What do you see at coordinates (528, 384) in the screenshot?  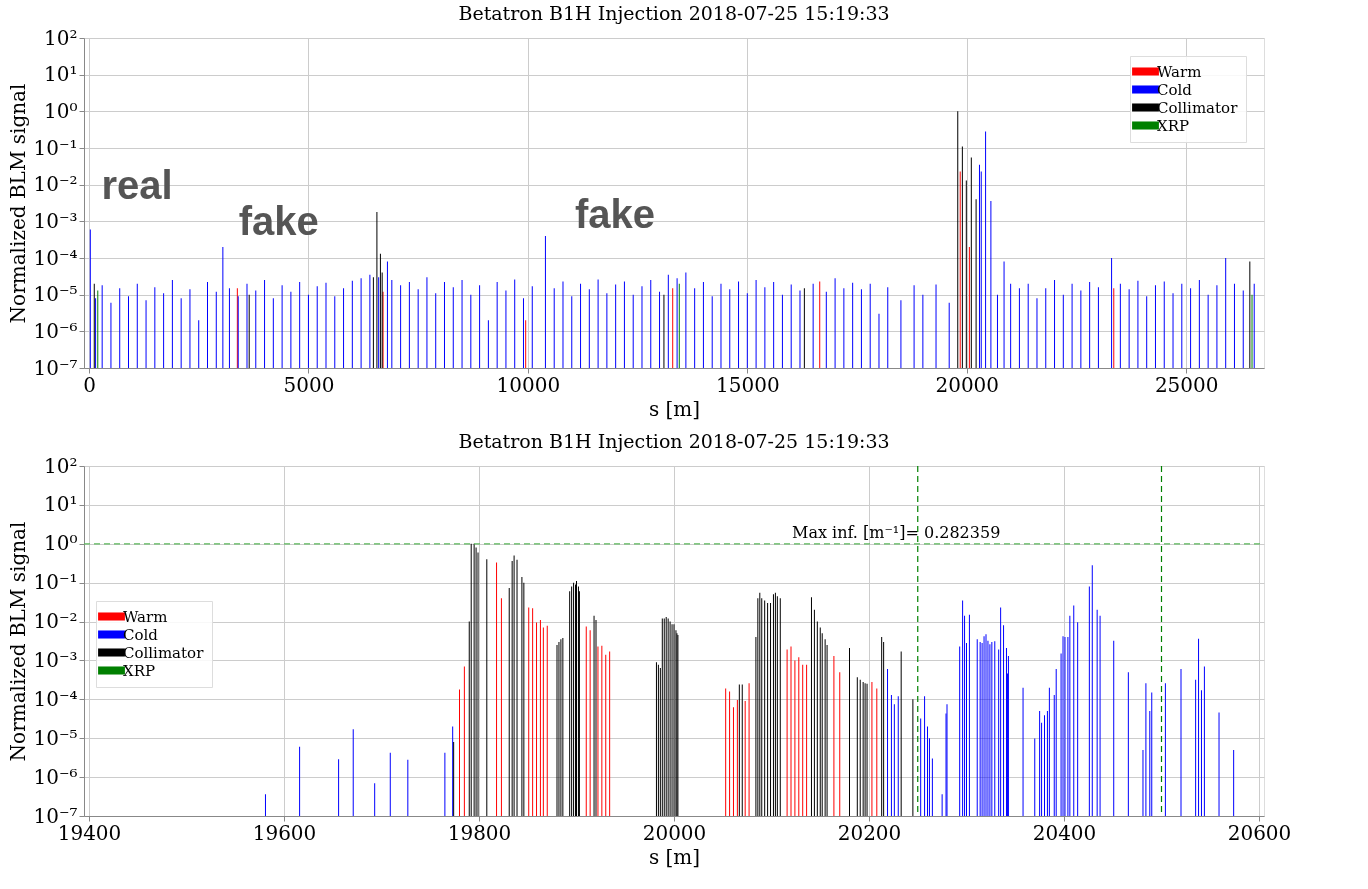 I see `x-tick-label: 10000` at bounding box center [528, 384].